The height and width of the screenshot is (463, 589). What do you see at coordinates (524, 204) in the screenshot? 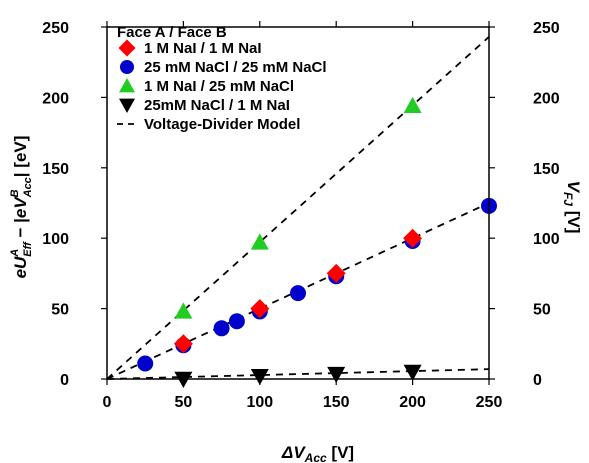
I see `y-axis-right: 0 50 100 150 200 250` at bounding box center [524, 204].